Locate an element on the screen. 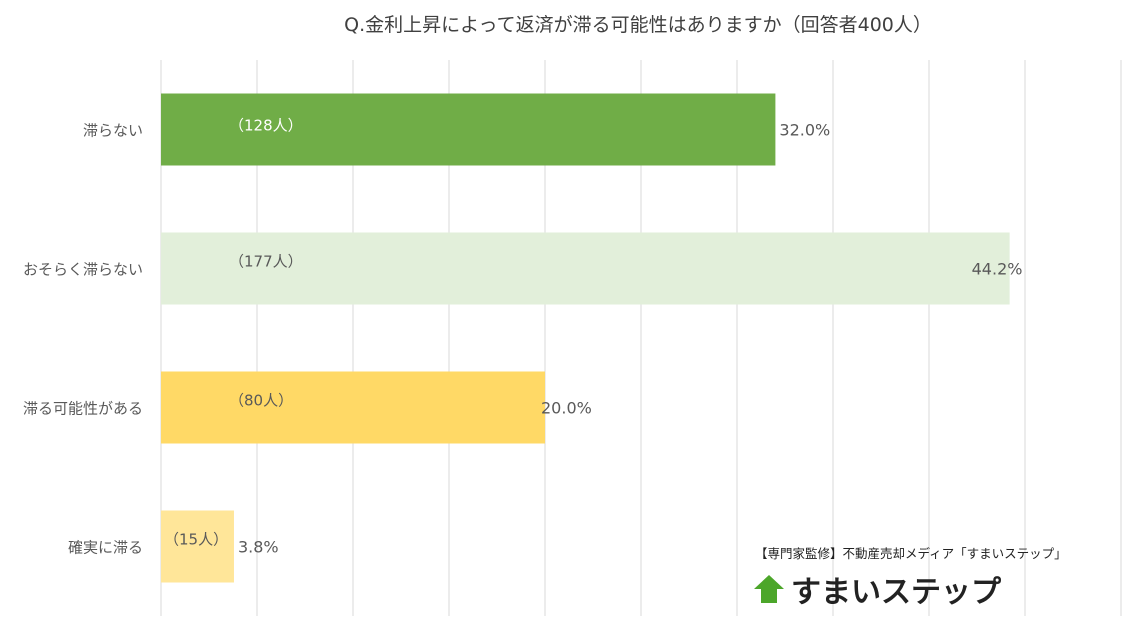  value-label: 20.0% is located at coordinates (566, 408).